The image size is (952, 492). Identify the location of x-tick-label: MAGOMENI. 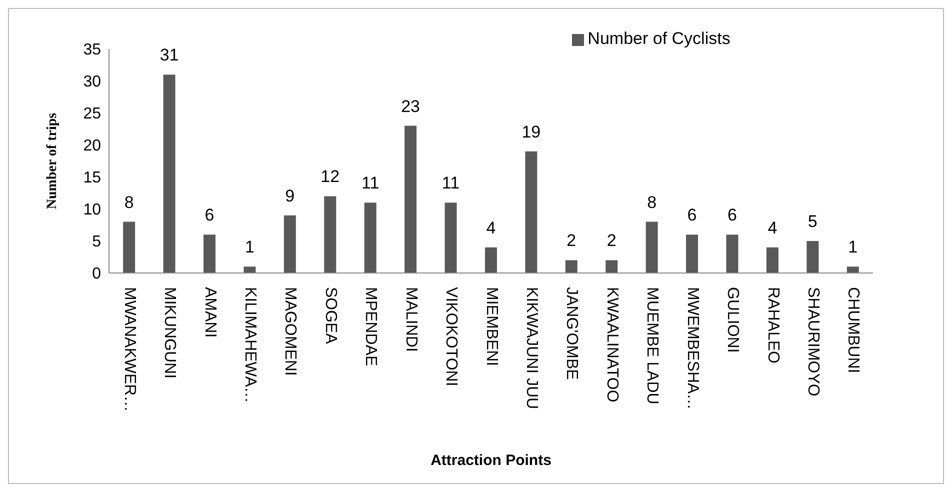
(290, 331).